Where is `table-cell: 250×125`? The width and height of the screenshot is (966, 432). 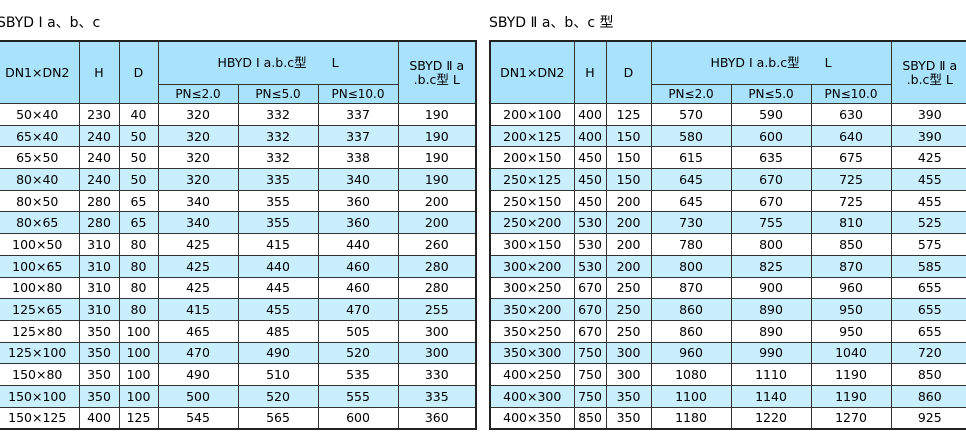
table-cell: 250×125 is located at coordinates (532, 179).